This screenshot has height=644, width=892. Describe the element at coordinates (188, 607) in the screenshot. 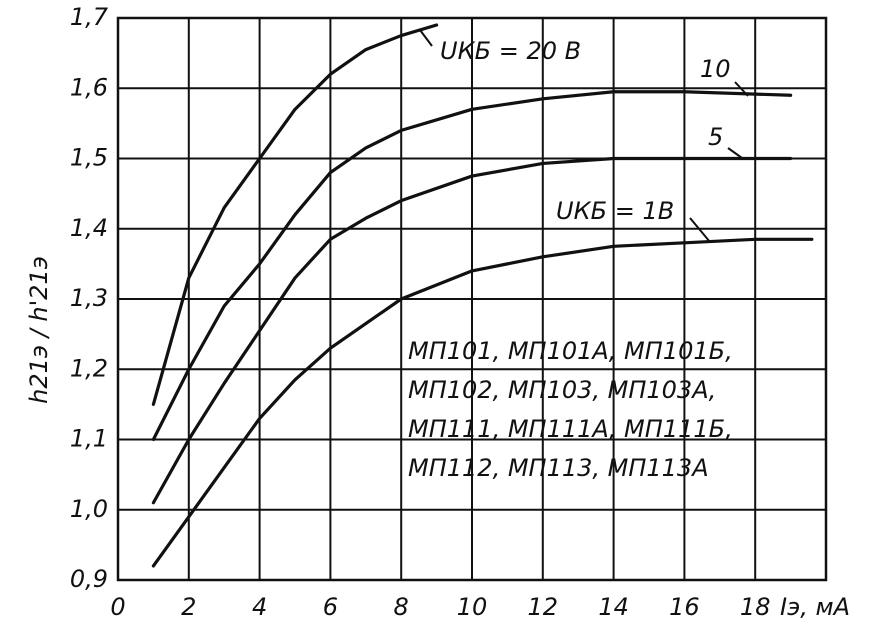

I see `x-tick-label: 2` at that location.